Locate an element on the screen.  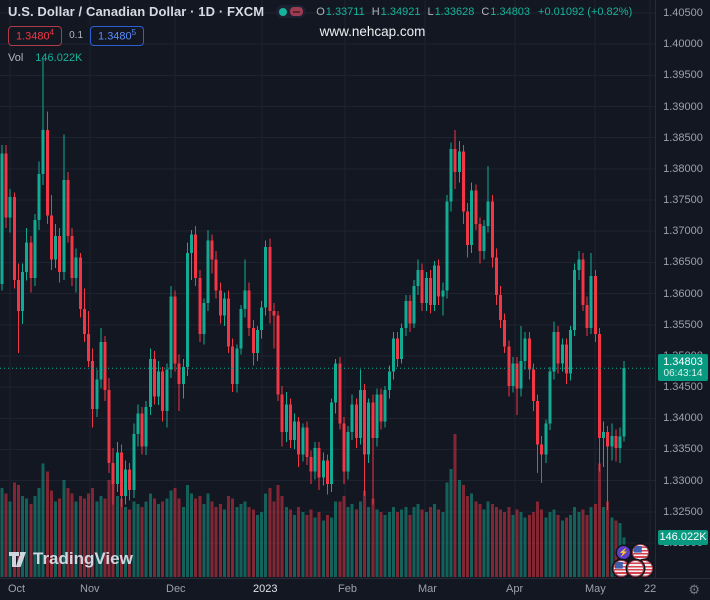
price-tick-label: 1.40500 is located at coordinates (683, 13).